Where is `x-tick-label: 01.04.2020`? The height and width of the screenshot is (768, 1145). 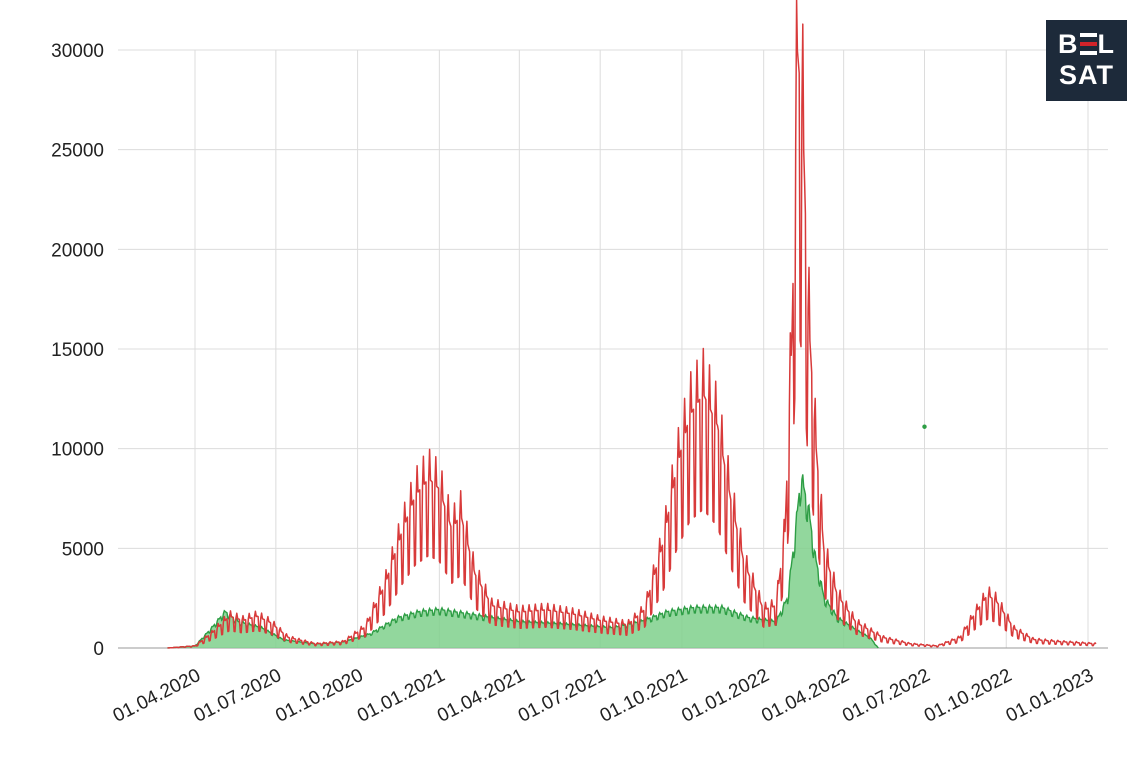
x-tick-label: 01.04.2020 is located at coordinates (157, 696).